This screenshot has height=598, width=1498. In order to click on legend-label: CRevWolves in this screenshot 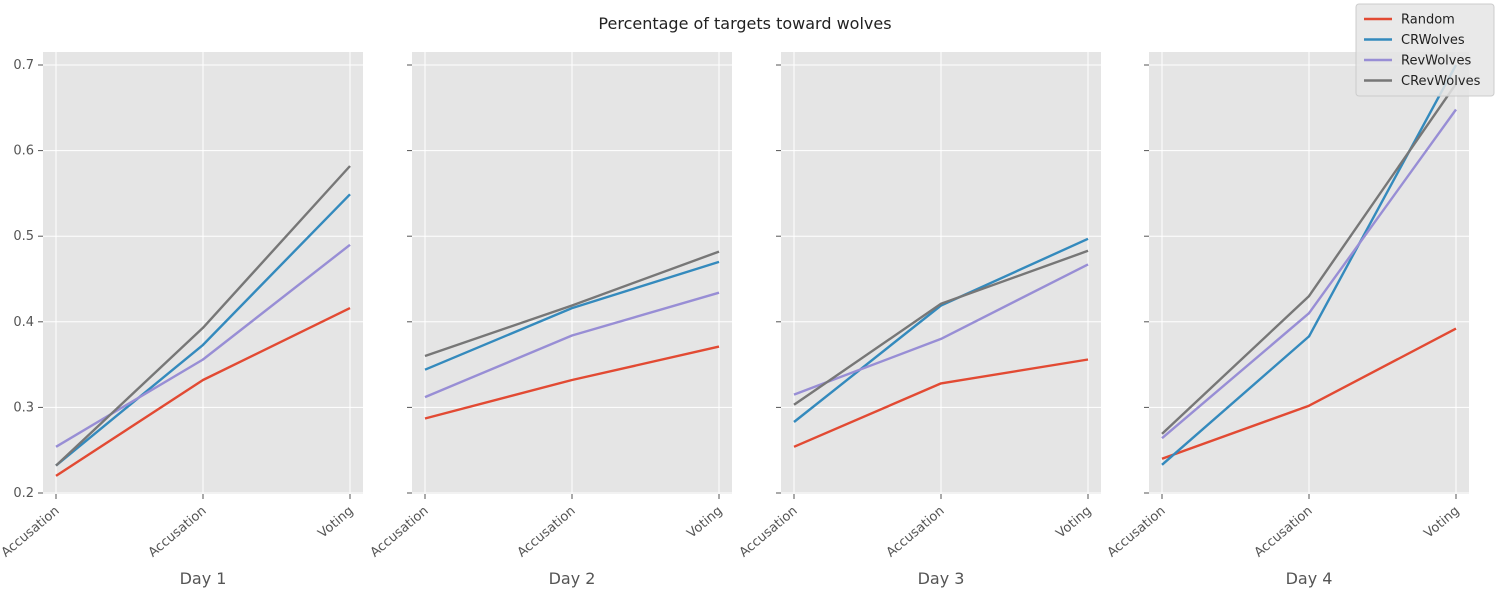, I will do `click(1441, 81)`.